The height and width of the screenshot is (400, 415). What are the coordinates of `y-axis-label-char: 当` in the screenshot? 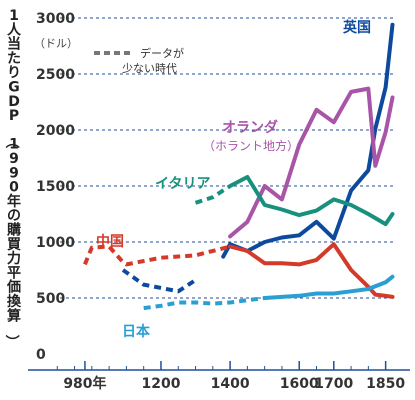 It's located at (14, 44).